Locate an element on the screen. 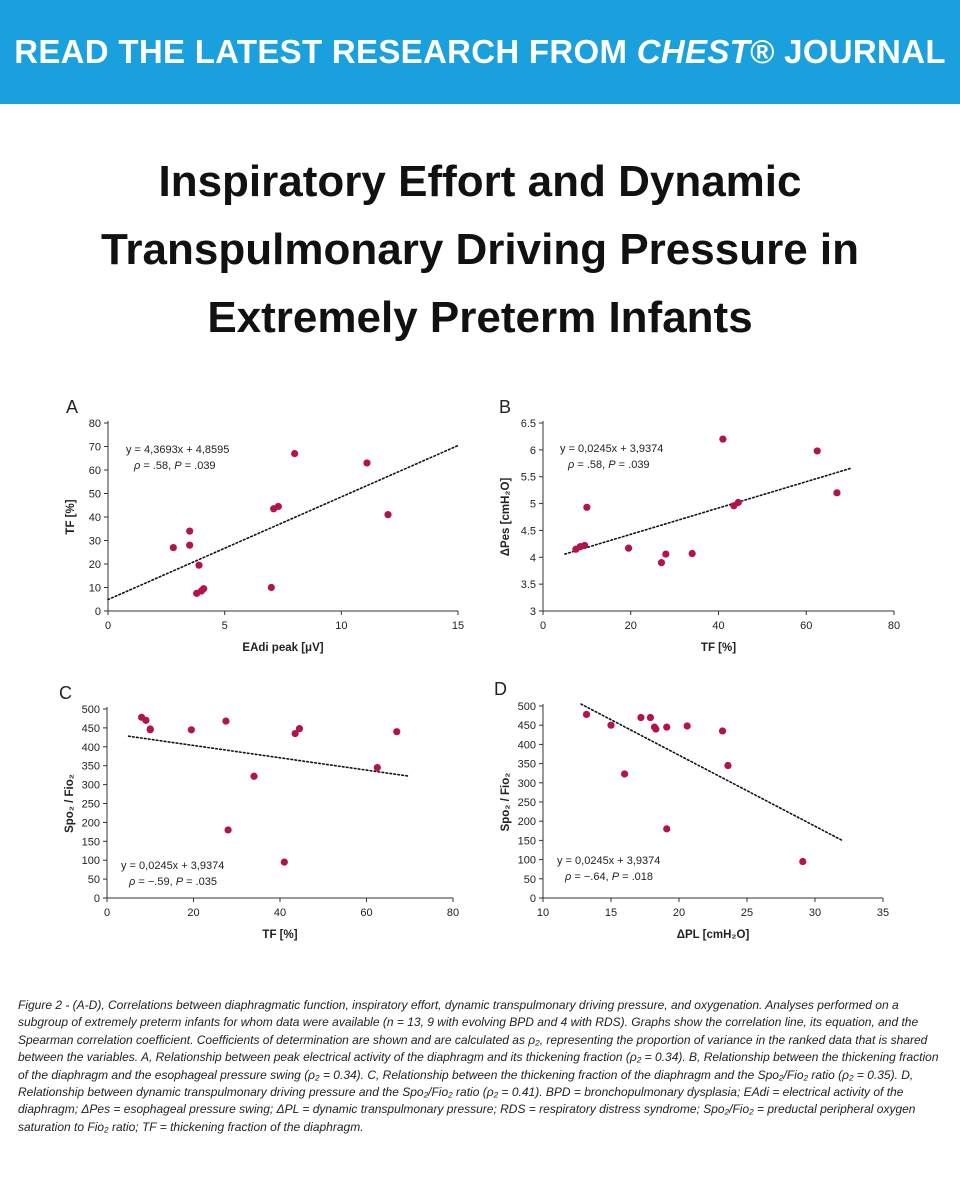  y-tick-label: 70 is located at coordinates (95, 448).